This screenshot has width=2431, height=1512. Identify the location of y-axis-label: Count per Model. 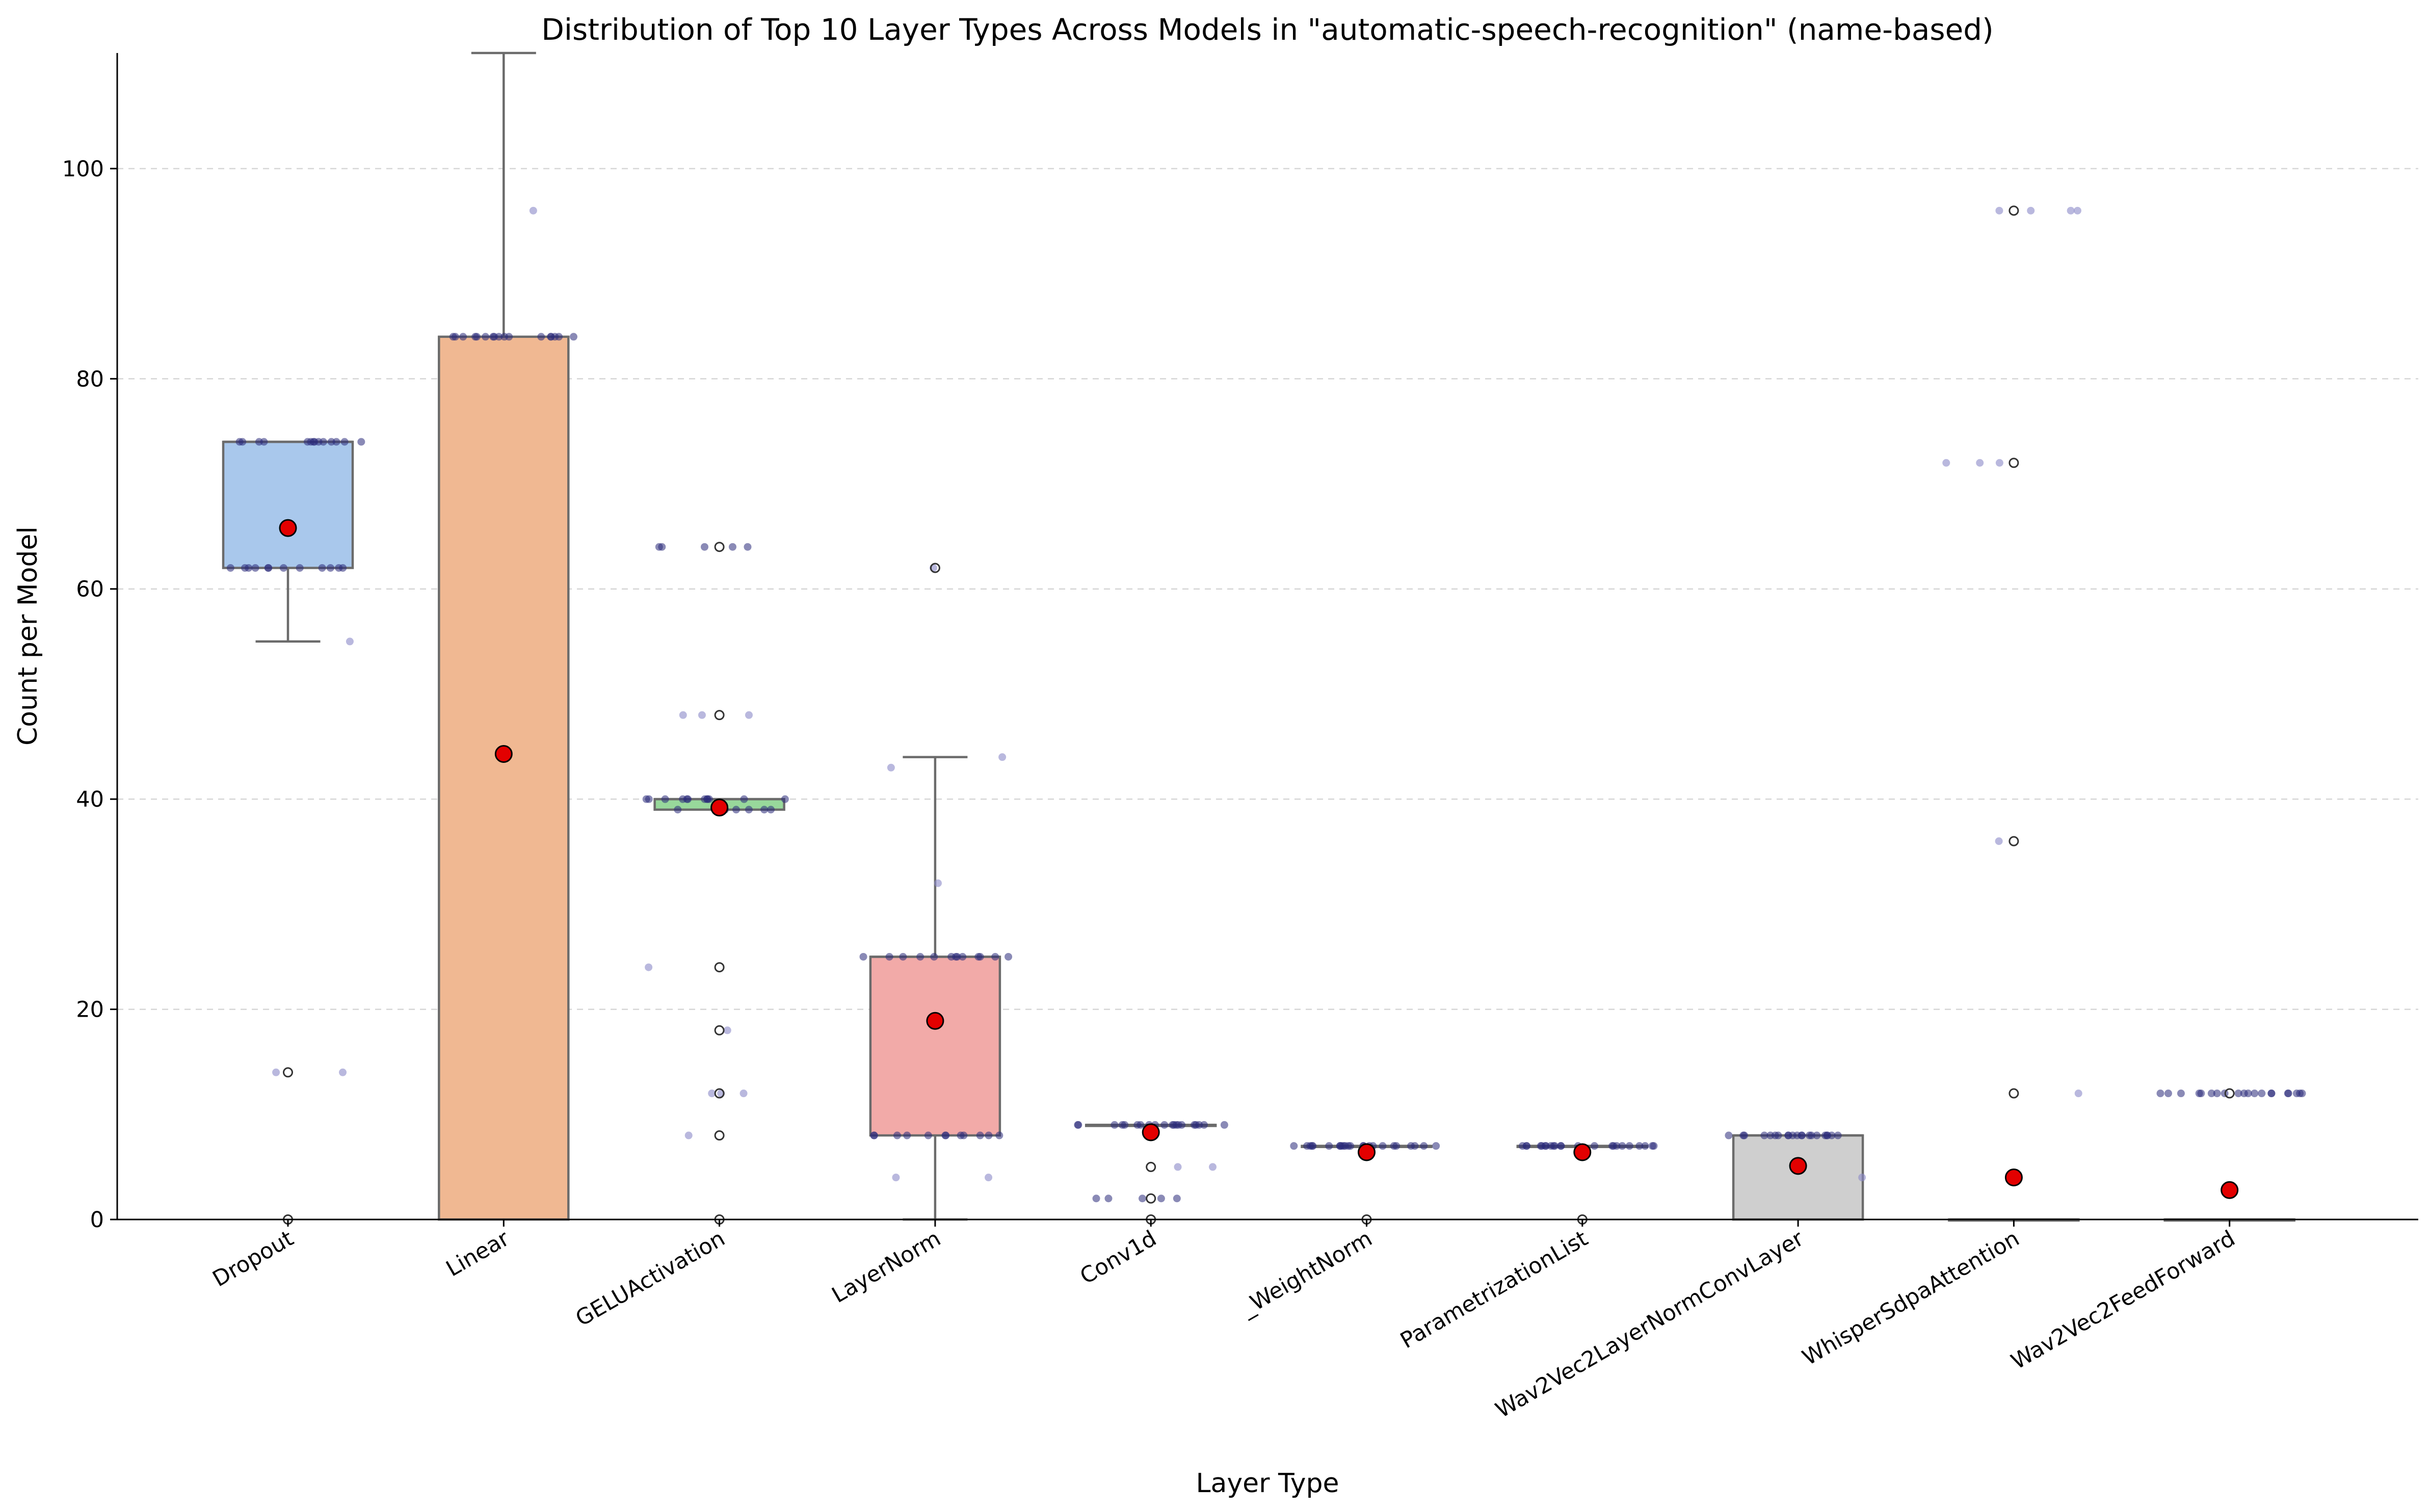
(28, 636).